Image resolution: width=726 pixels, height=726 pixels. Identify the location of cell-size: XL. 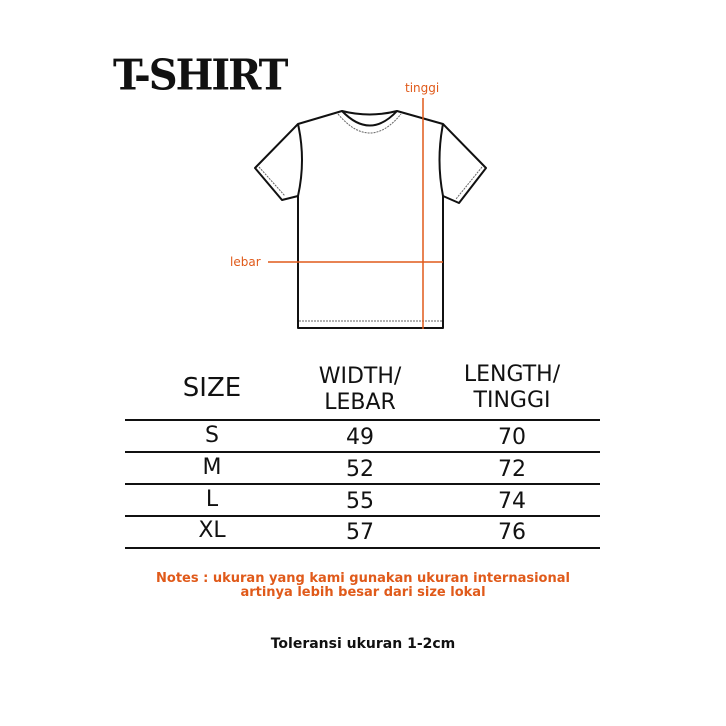
(212, 530).